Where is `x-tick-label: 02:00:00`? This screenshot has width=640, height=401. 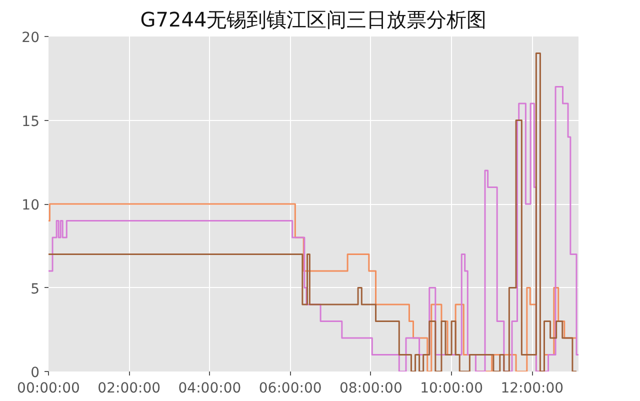 x-tick-label: 02:00:00 is located at coordinates (129, 388).